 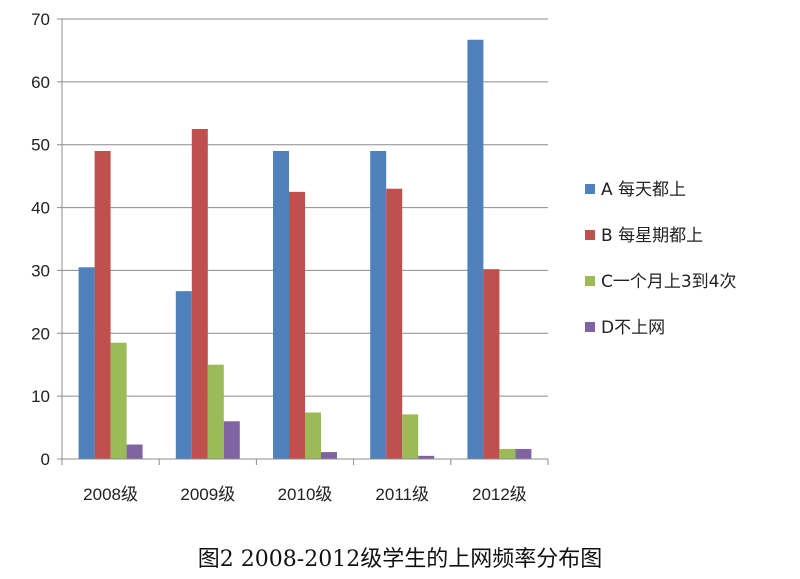 What do you see at coordinates (207, 494) in the screenshot?
I see `x-tick-label: 2009级` at bounding box center [207, 494].